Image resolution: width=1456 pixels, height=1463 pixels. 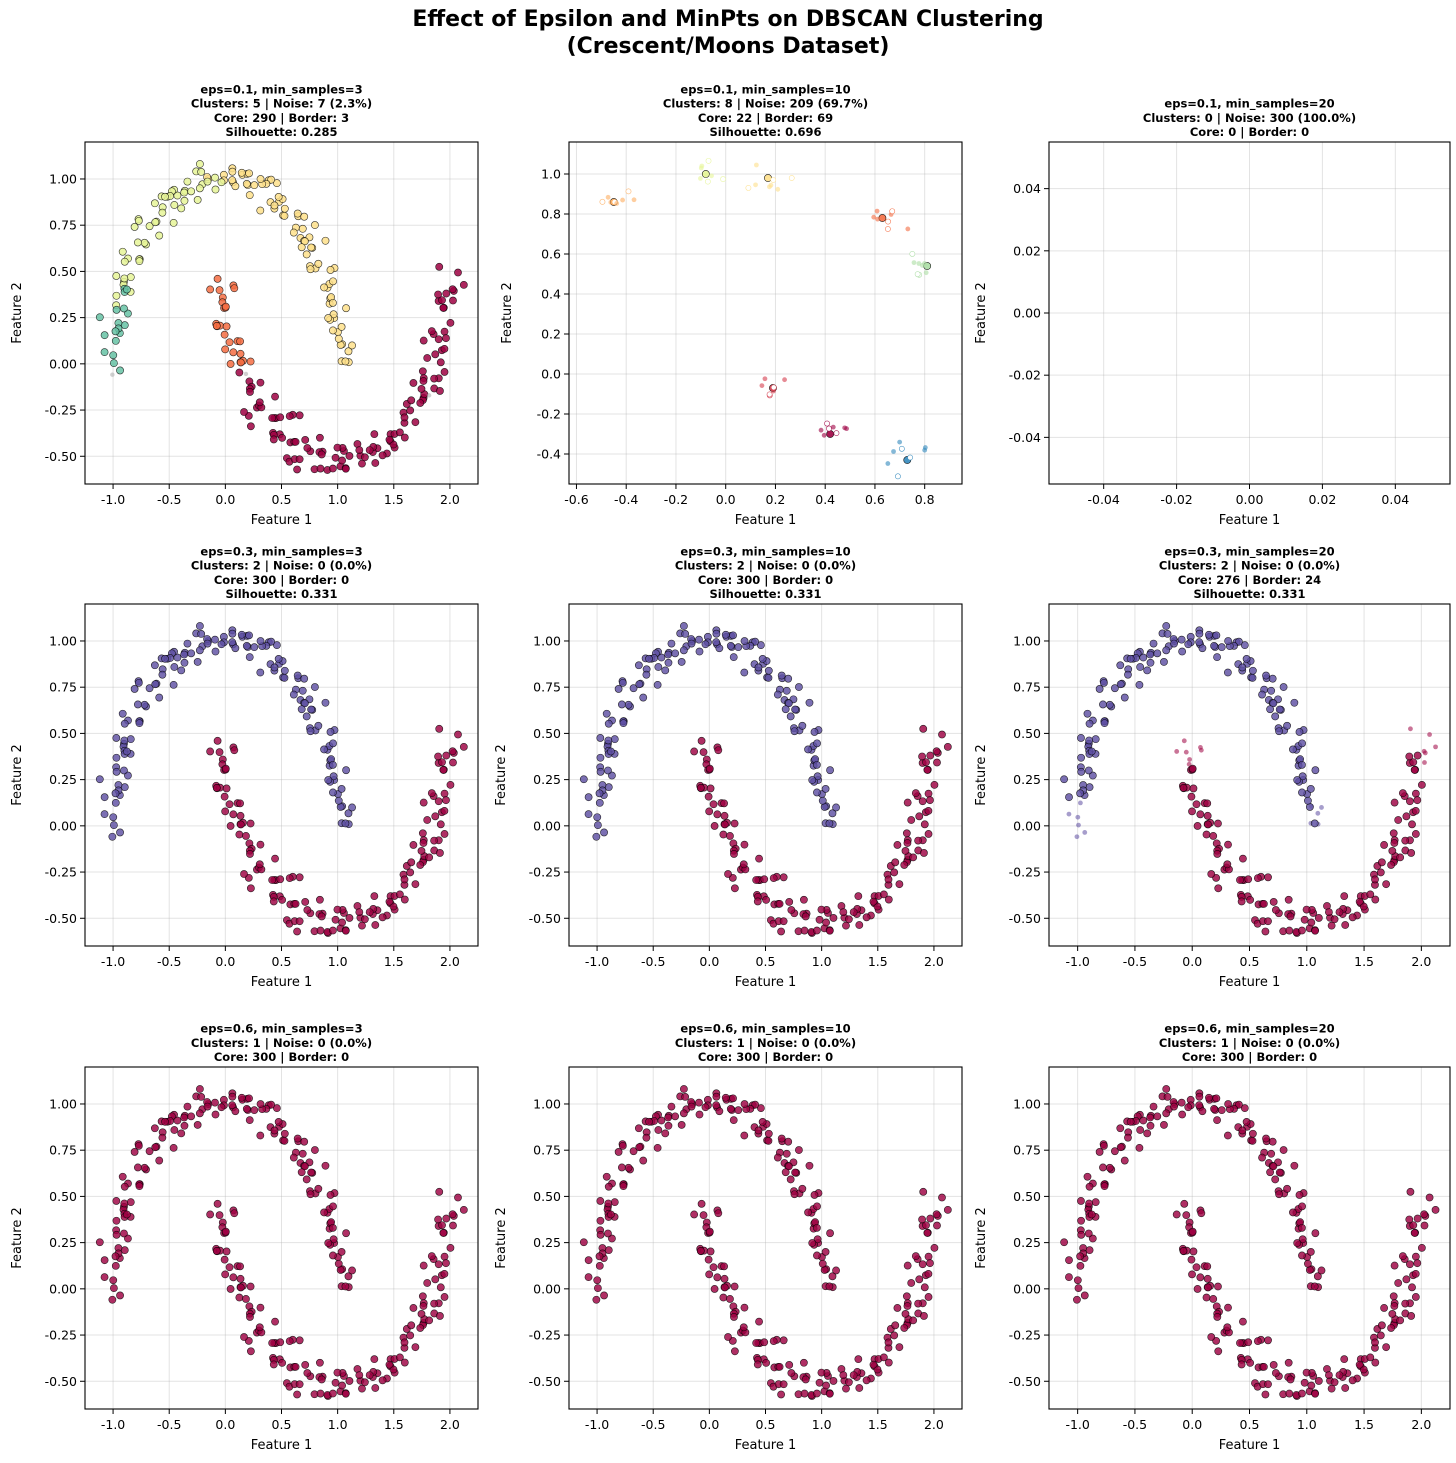 I want to click on subplot-title-line: Clusters: 1 | Noise: 0 (0.0%), so click(x=765, y=1043).